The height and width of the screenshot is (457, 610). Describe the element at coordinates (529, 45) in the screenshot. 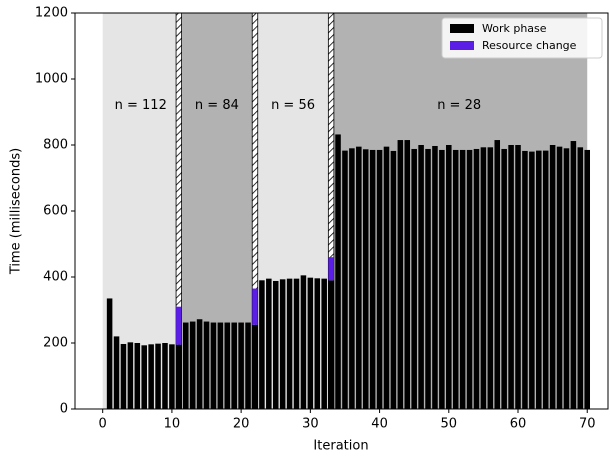

I see `legend-label: Resource change` at that location.